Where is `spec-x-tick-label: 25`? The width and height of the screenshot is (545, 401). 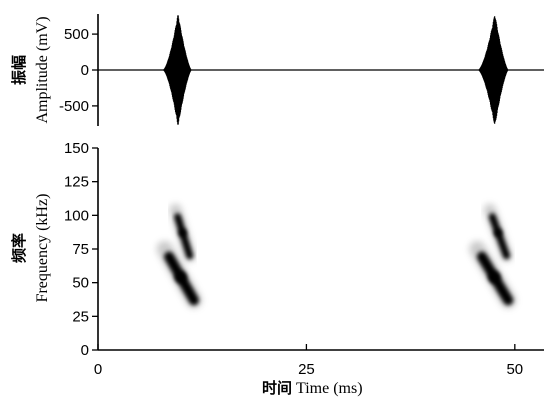
spec-x-tick-label: 25 is located at coordinates (306, 369).